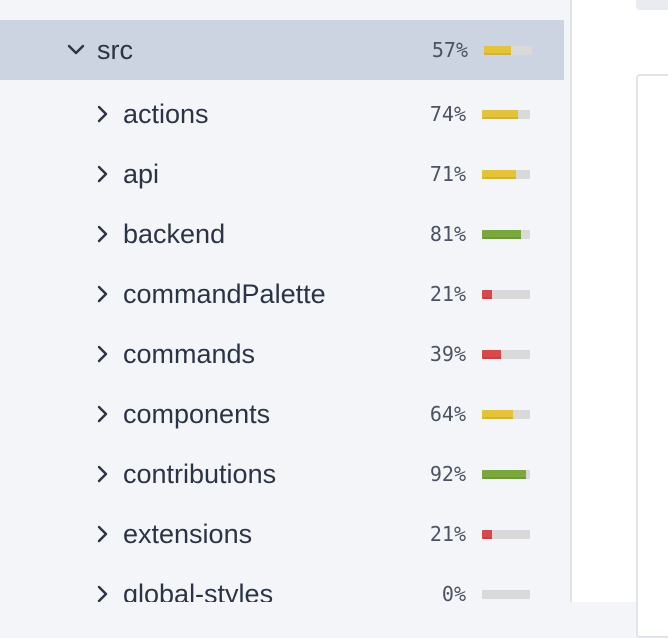 This screenshot has height=638, width=668. I want to click on coverage-percent: 39%, so click(447, 354).